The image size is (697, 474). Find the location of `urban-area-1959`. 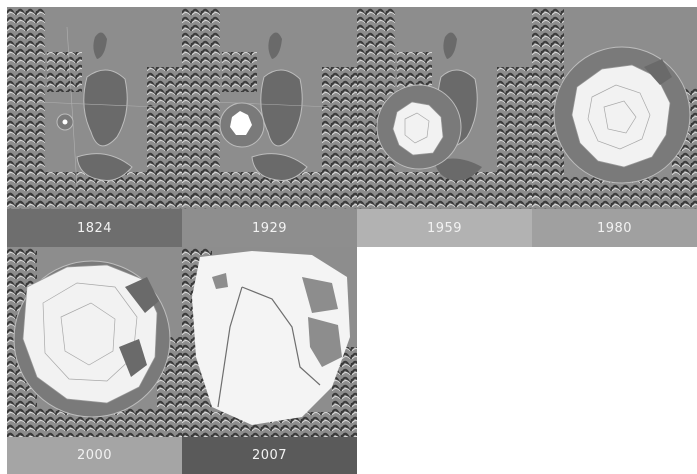

urban-area-1959 is located at coordinates (418, 128).